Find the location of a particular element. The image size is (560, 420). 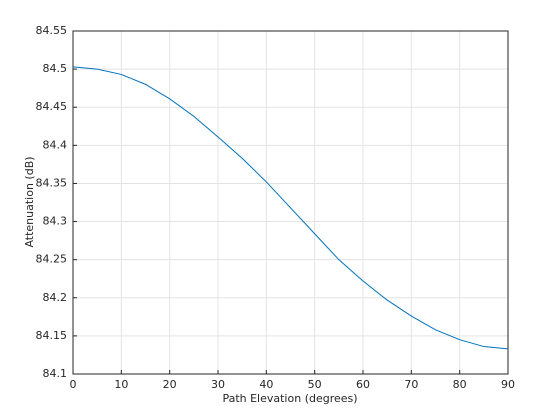

x-tick-label: 40 is located at coordinates (266, 384).